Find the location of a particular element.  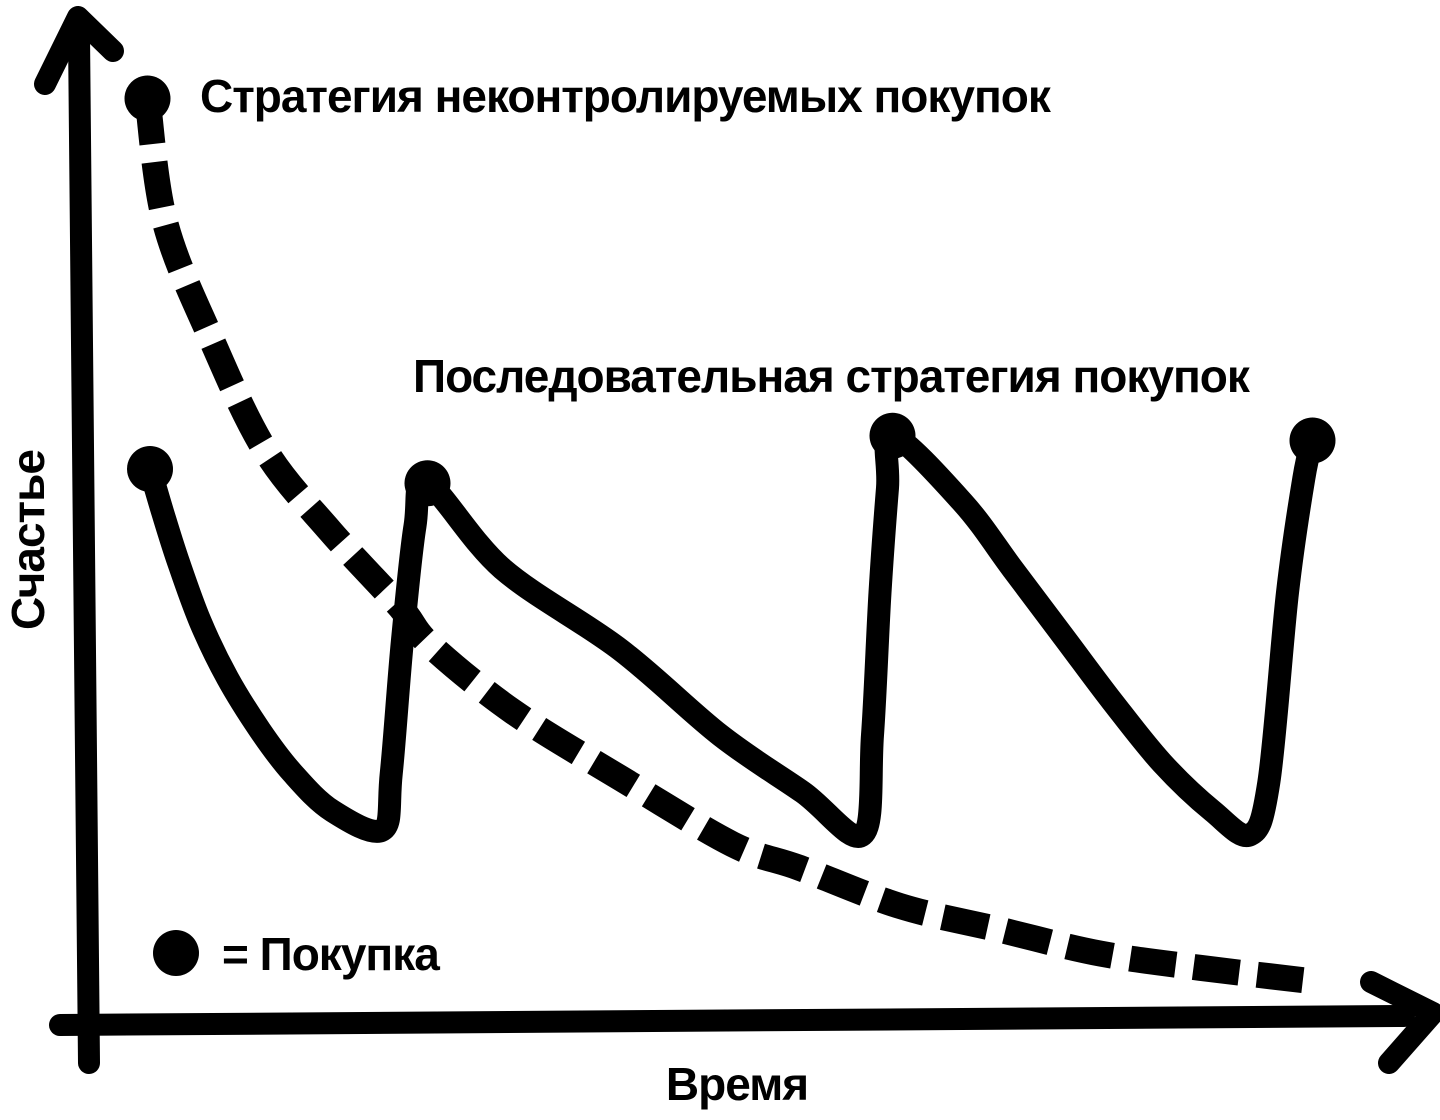

legend-purchase-dot-icon is located at coordinates (176, 953).